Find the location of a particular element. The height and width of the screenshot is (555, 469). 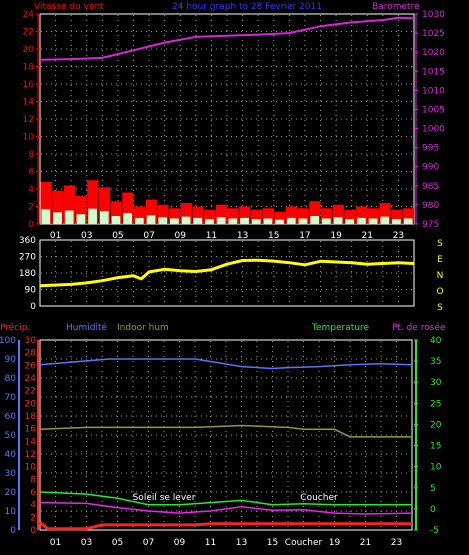

precip-tick: 4 is located at coordinates (33, 506).